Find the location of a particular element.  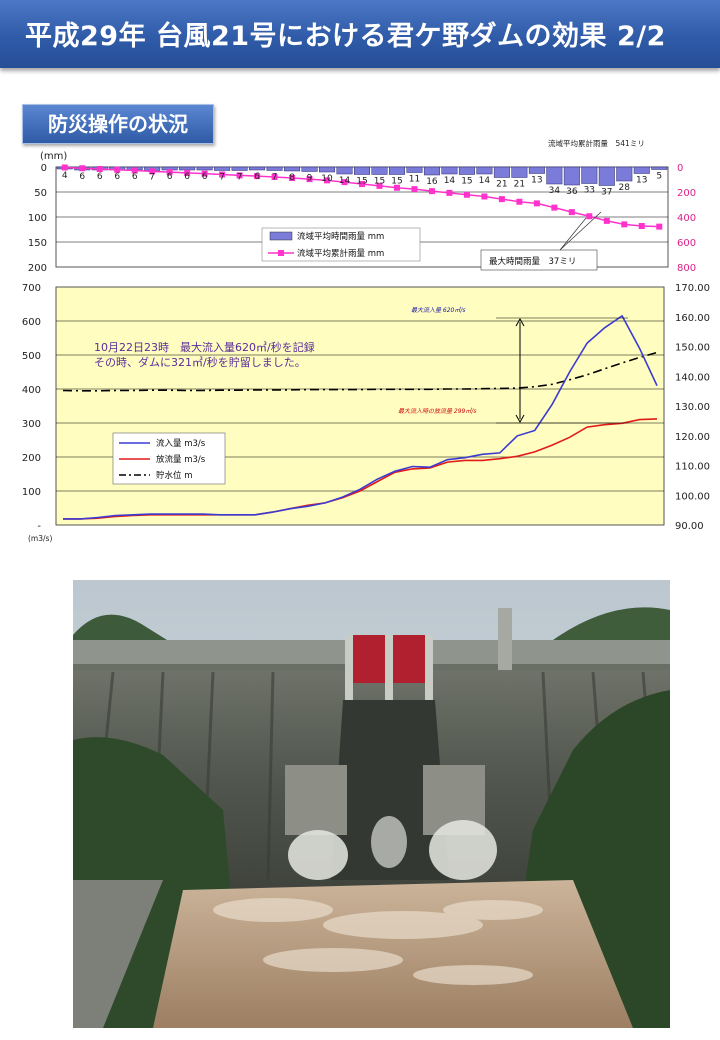

chute-spray is located at coordinates (389, 842).